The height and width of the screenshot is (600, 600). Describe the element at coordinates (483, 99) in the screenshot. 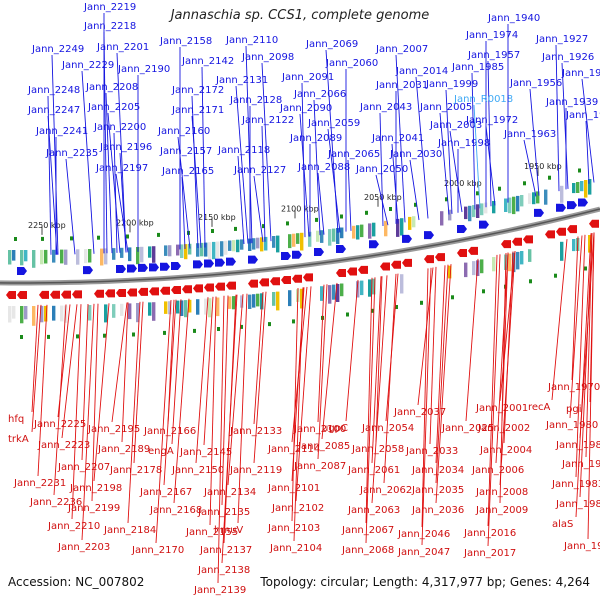

I see `forward-gene-label: Jann_R0018` at that location.